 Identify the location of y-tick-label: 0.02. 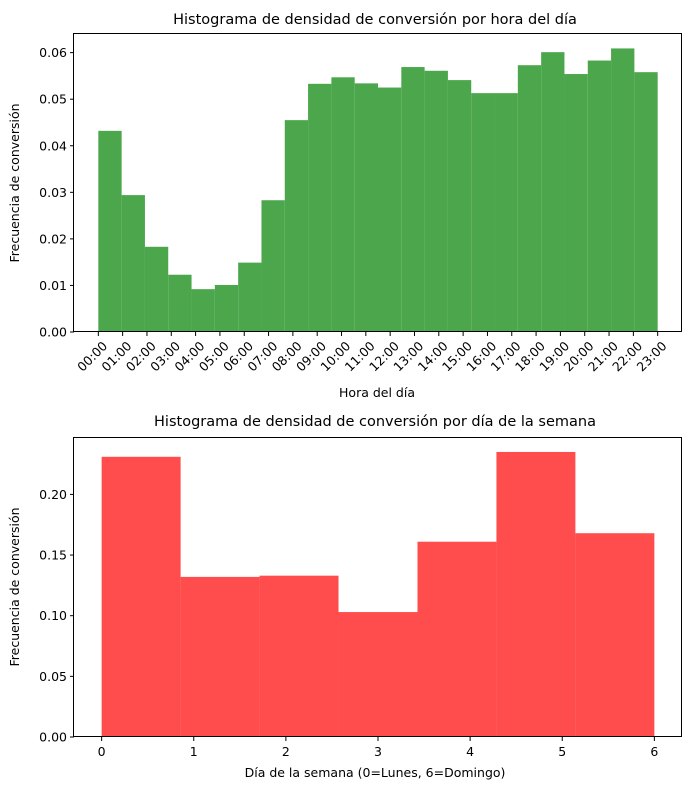
(53, 238).